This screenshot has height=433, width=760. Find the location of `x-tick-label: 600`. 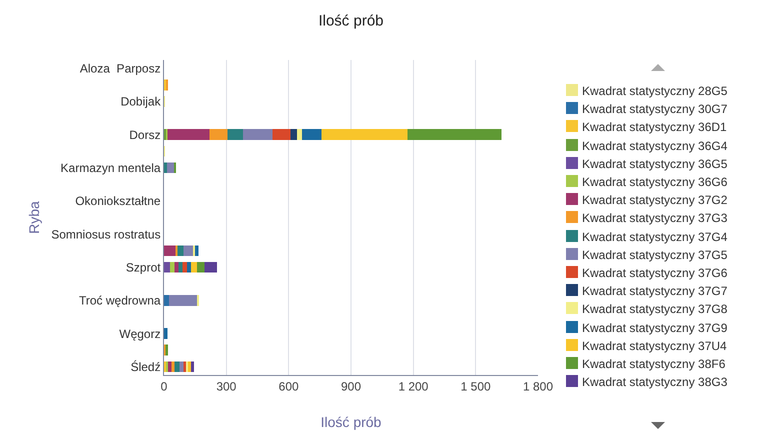

x-tick-label: 600 is located at coordinates (288, 386).